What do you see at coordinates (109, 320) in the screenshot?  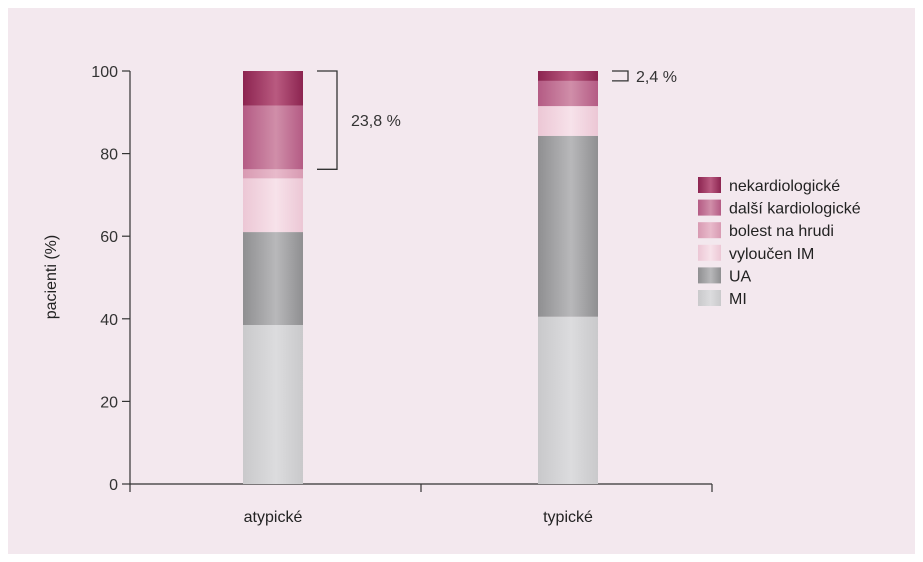 I see `y-tick-label: 40` at bounding box center [109, 320].